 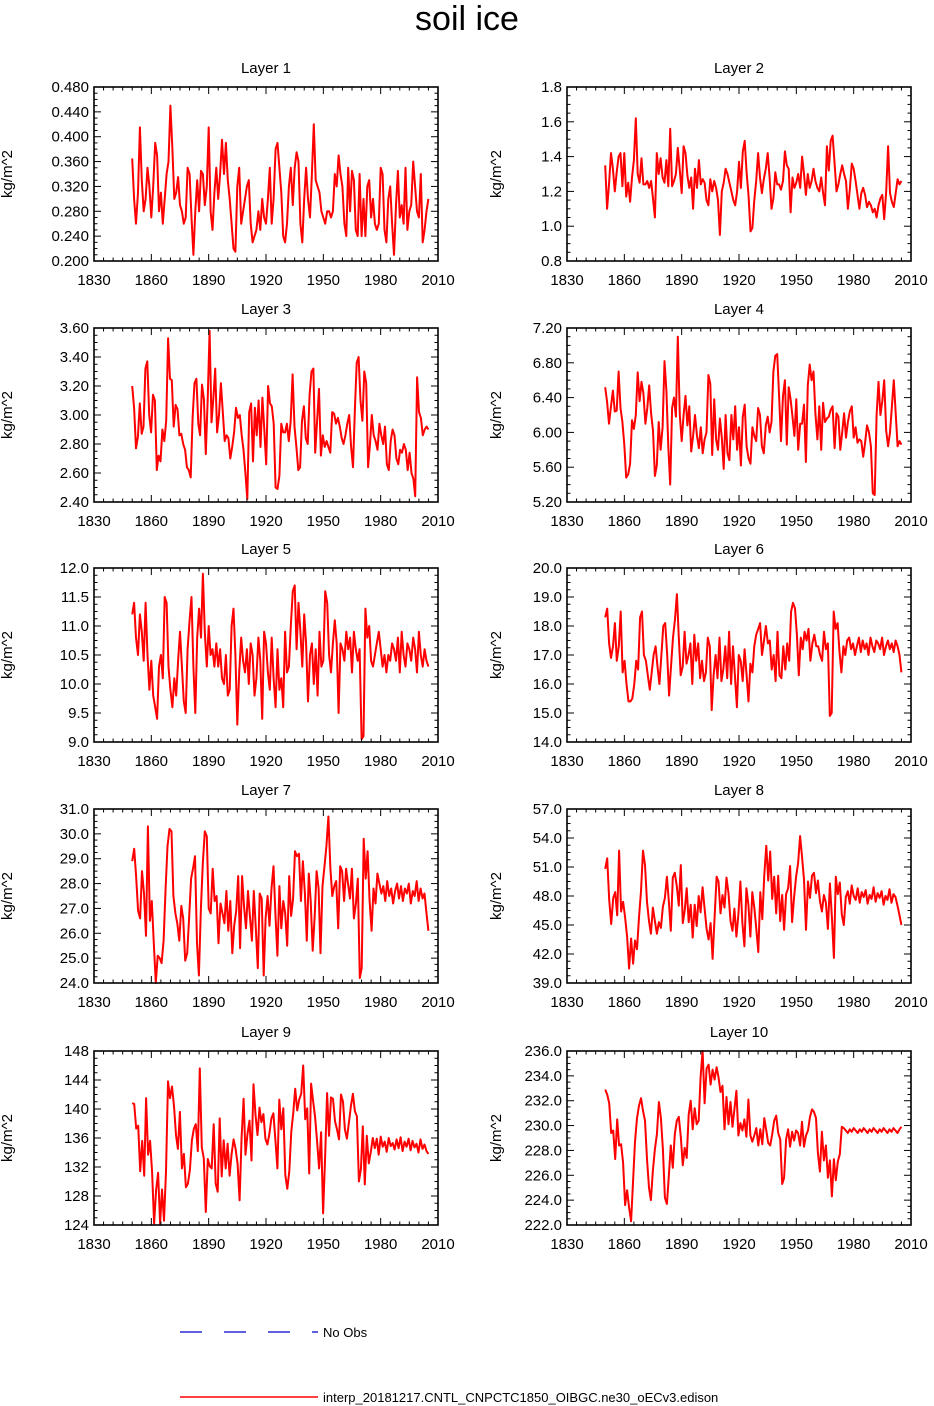 I want to click on layer-1-ytick-label: 0.360, so click(x=70, y=162).